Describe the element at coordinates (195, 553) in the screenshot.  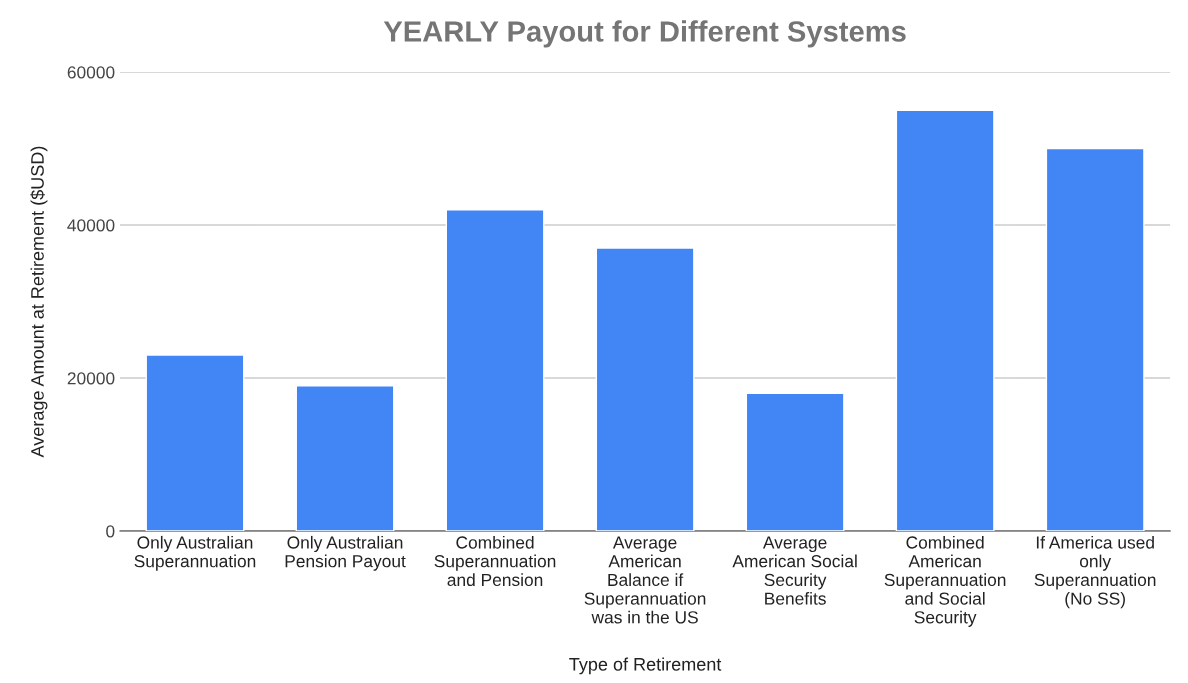
I see `x-tick-label: Only Australian Superannuation` at that location.